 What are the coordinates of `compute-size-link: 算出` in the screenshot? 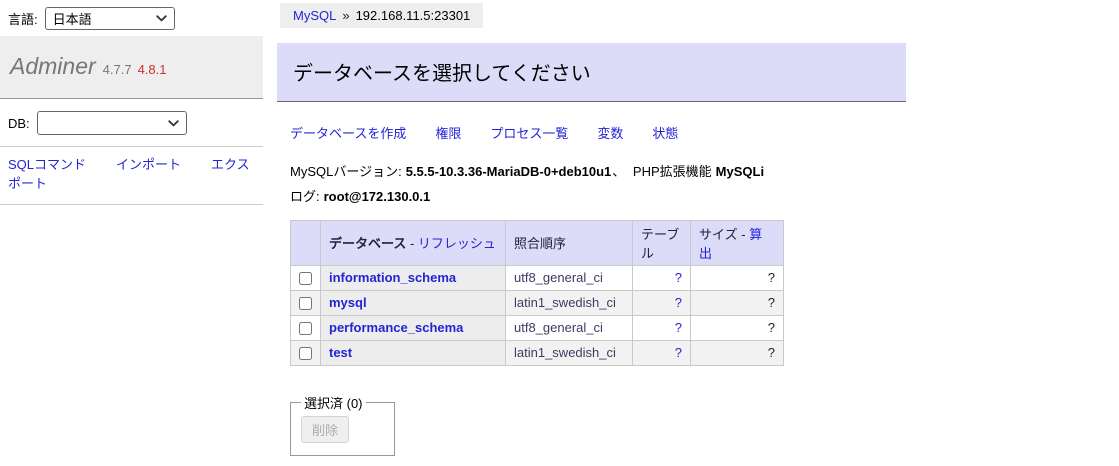 It's located at (731, 243).